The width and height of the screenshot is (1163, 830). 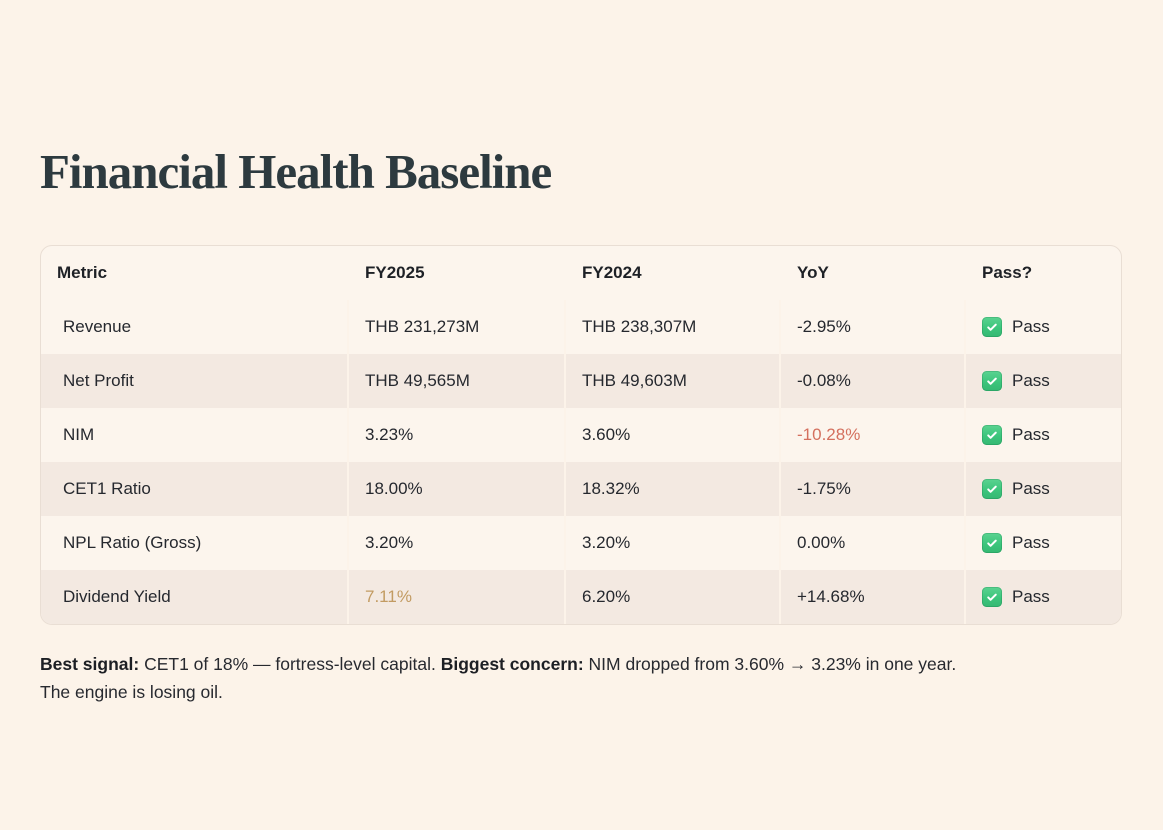 I want to click on fy2025-cell: 3.20%, so click(x=456, y=542).